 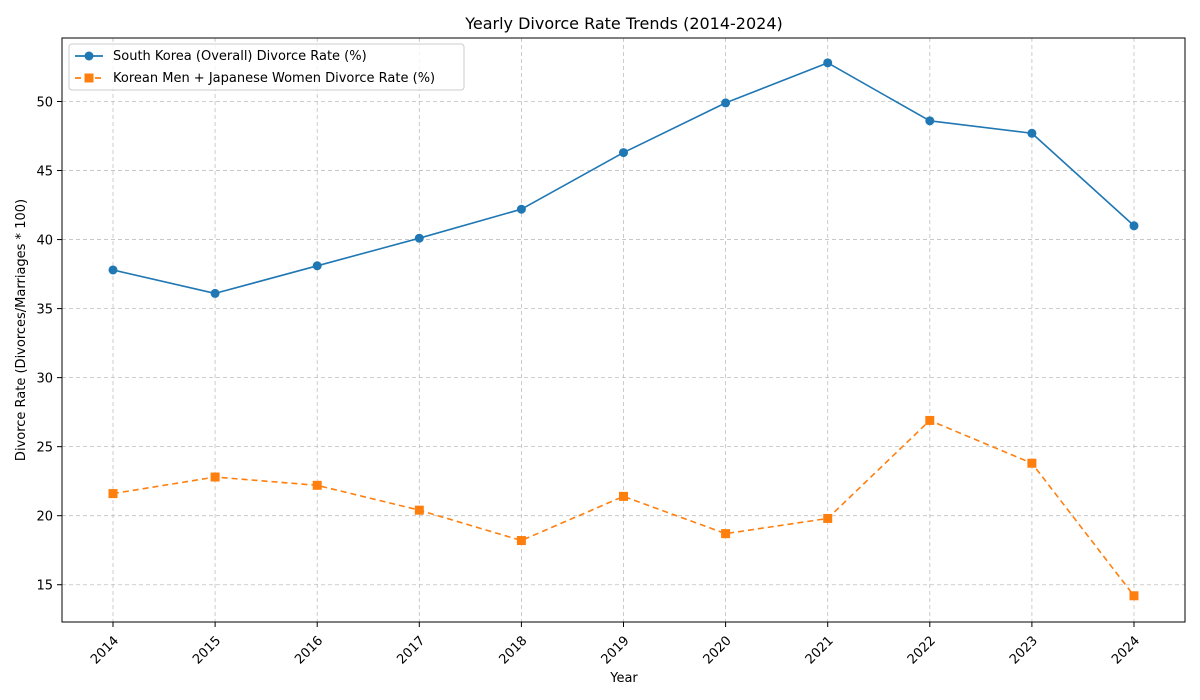 What do you see at coordinates (240, 56) in the screenshot?
I see `legend-label-south-korea: South Korea (Overall) Divorce Rate (%)` at bounding box center [240, 56].